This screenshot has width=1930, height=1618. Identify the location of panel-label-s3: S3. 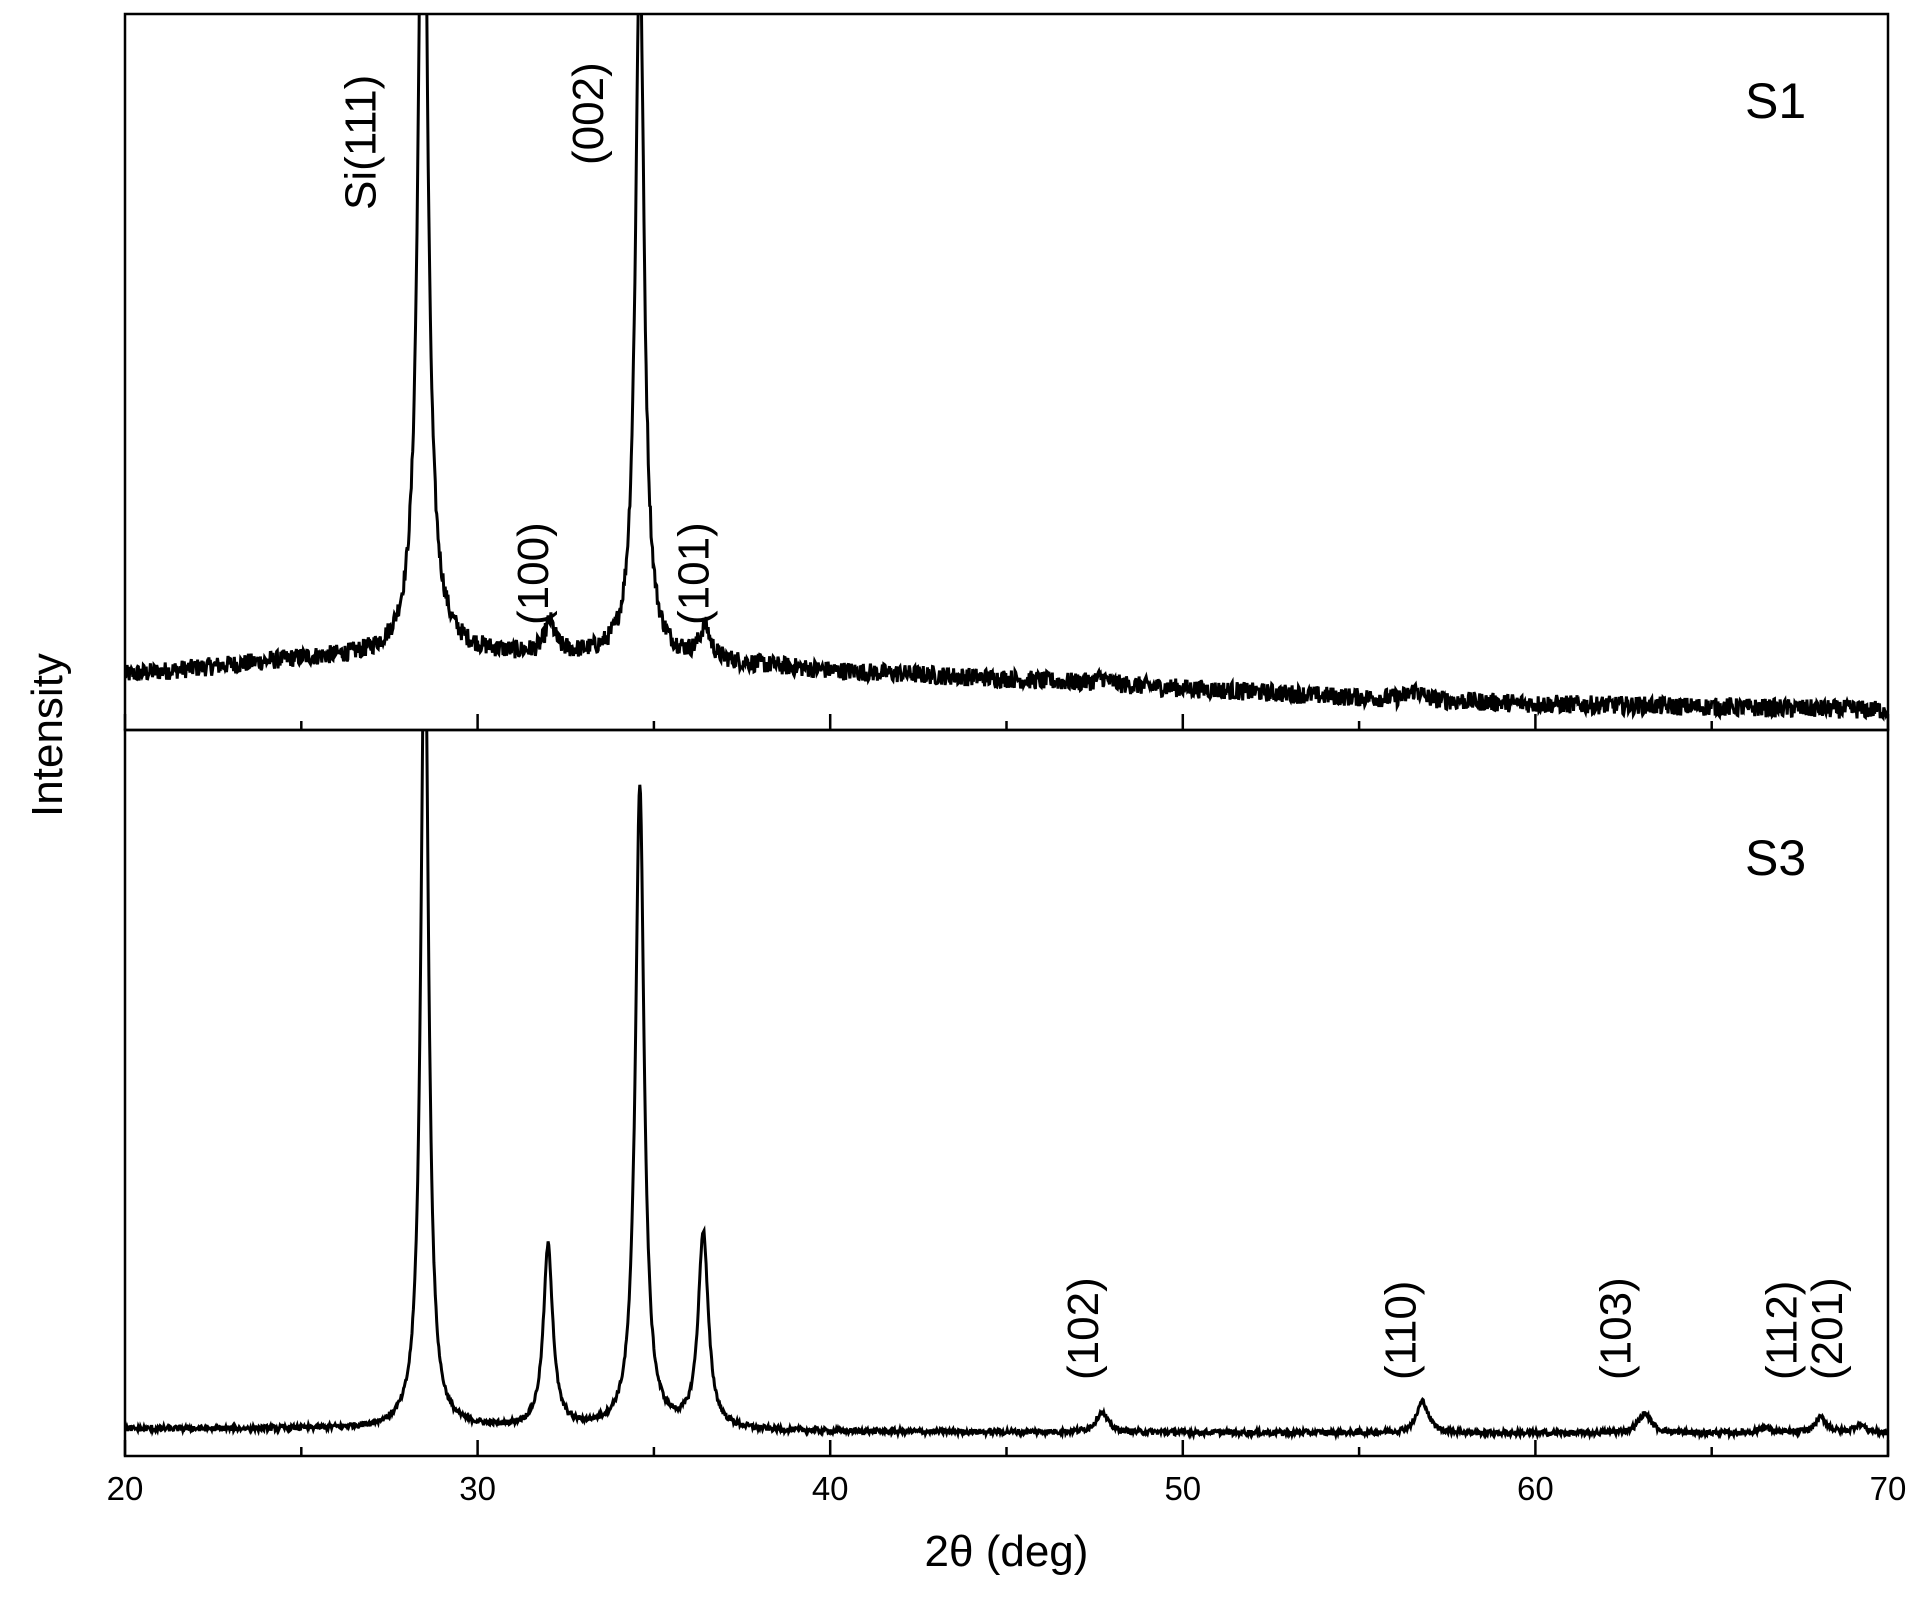
(1775, 858).